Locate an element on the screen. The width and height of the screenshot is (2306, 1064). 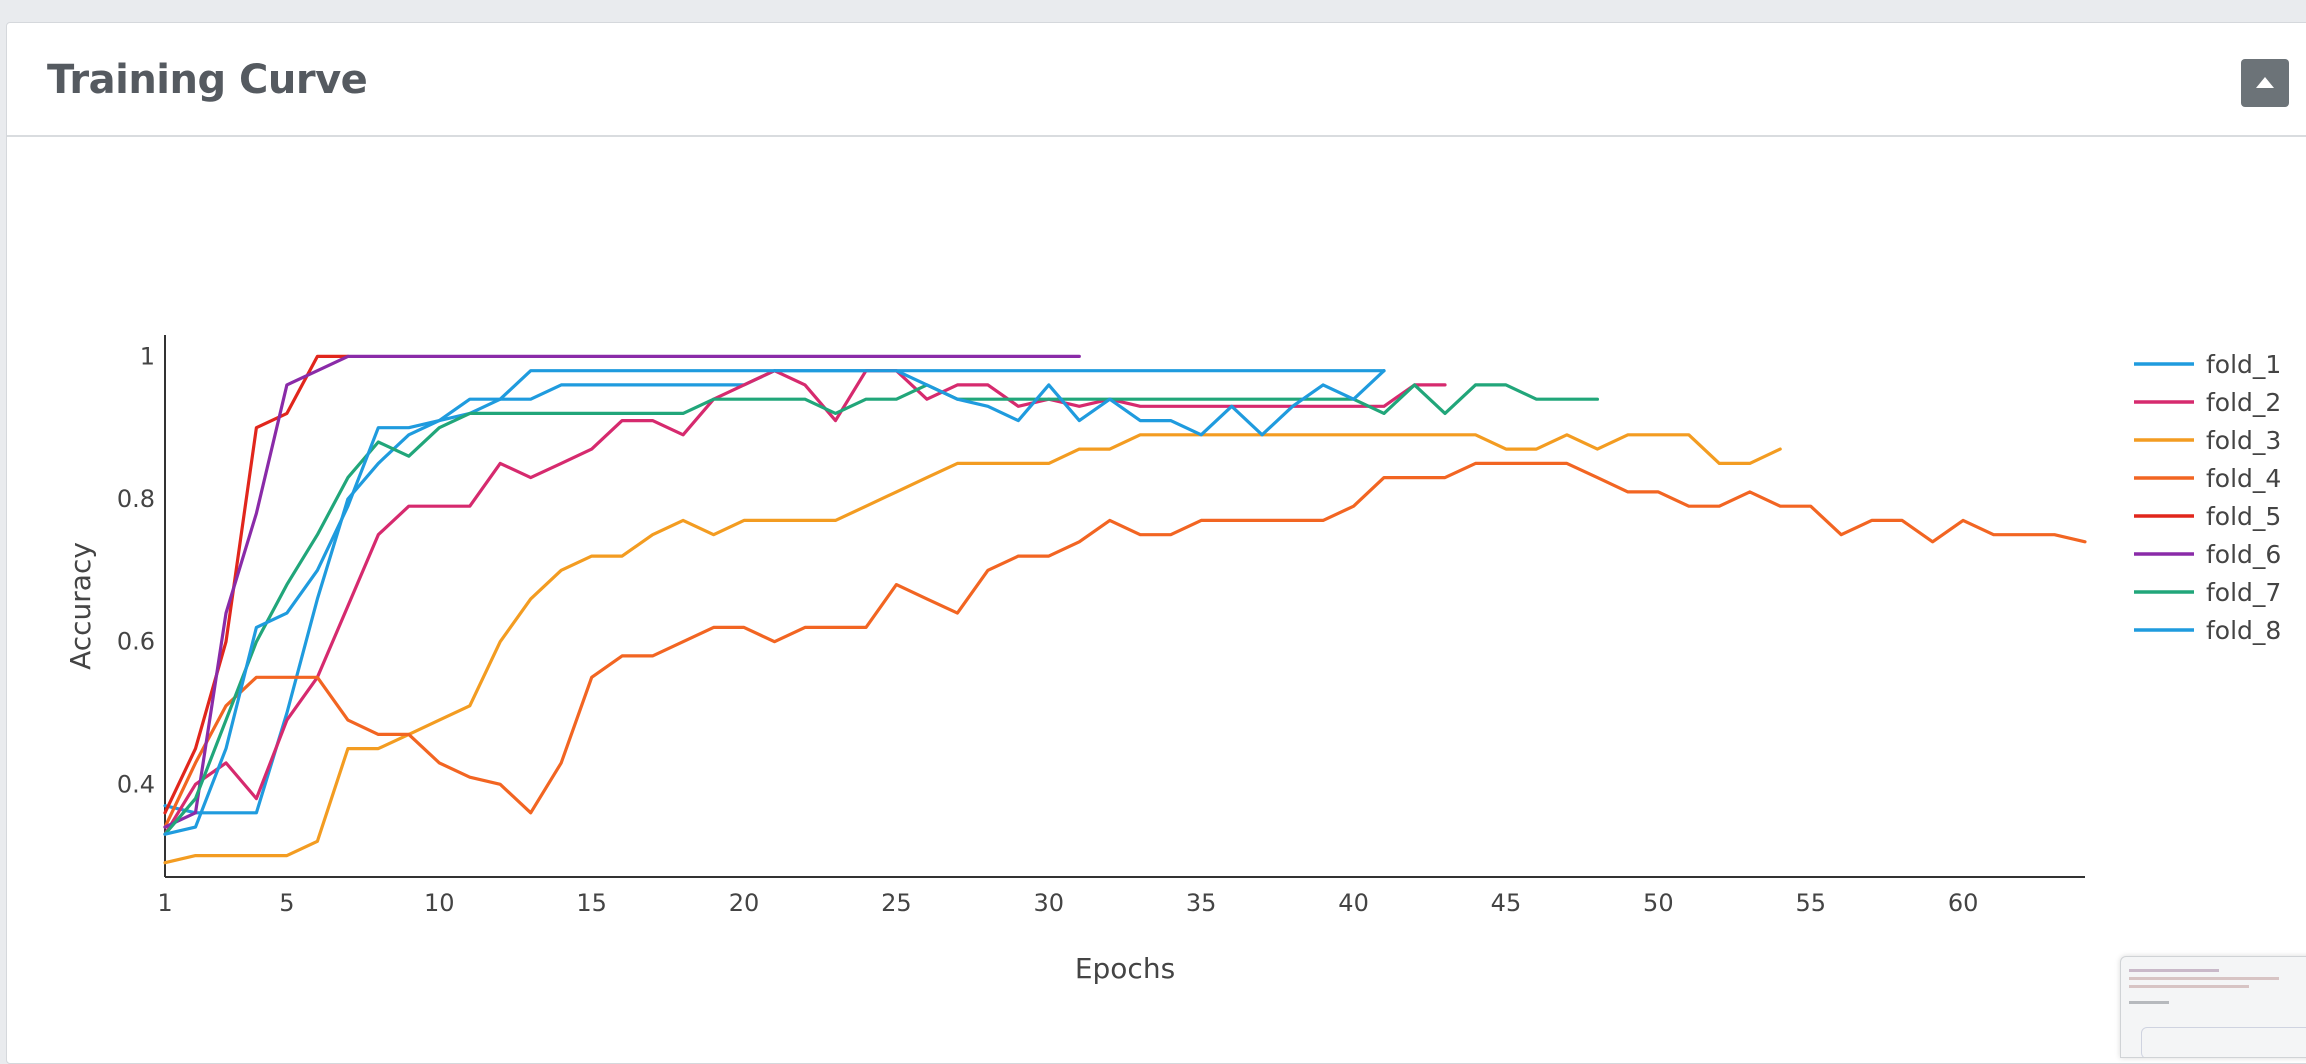
y-tick-label: 0.8 is located at coordinates (136, 499).